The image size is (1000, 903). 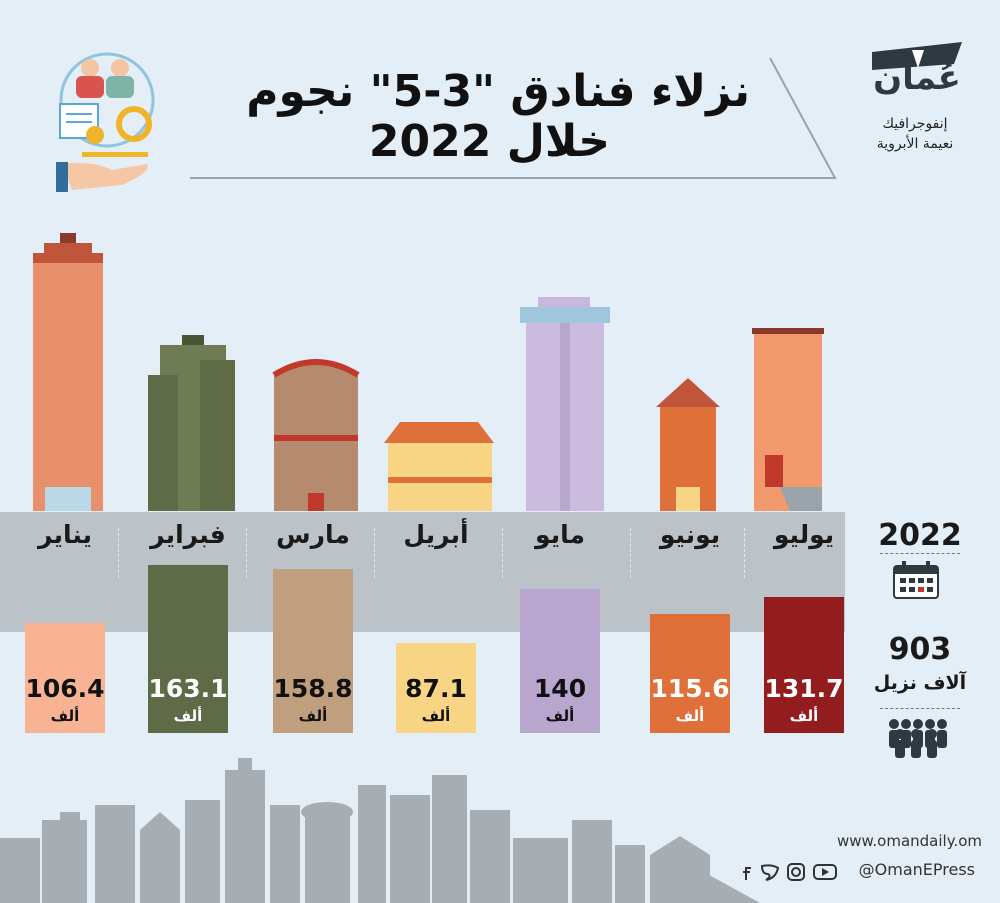 What do you see at coordinates (915, 124) in the screenshot?
I see `credit-line-1: إنفوجرافيك` at bounding box center [915, 124].